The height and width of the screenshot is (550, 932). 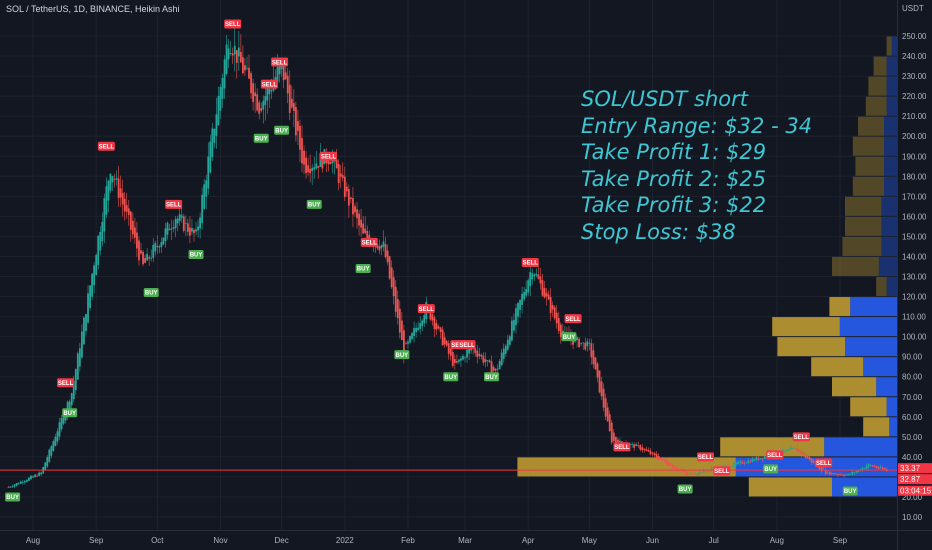 I want to click on annotation-line-stop: Stop Loss: $38, so click(x=658, y=231).